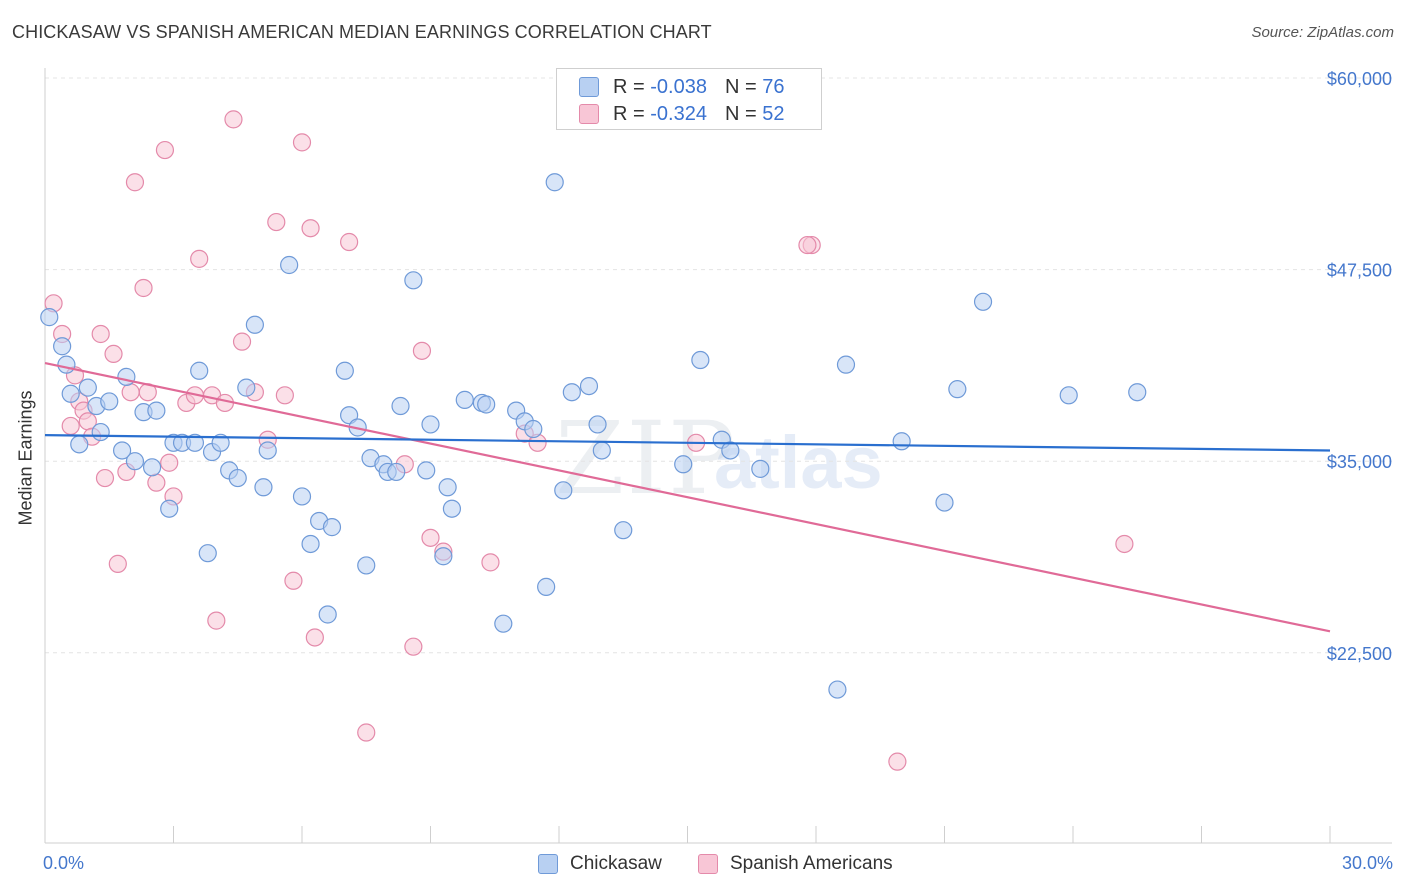 The width and height of the screenshot is (1406, 892). I want to click on y-tick-label: $60,000, so click(1359, 79).